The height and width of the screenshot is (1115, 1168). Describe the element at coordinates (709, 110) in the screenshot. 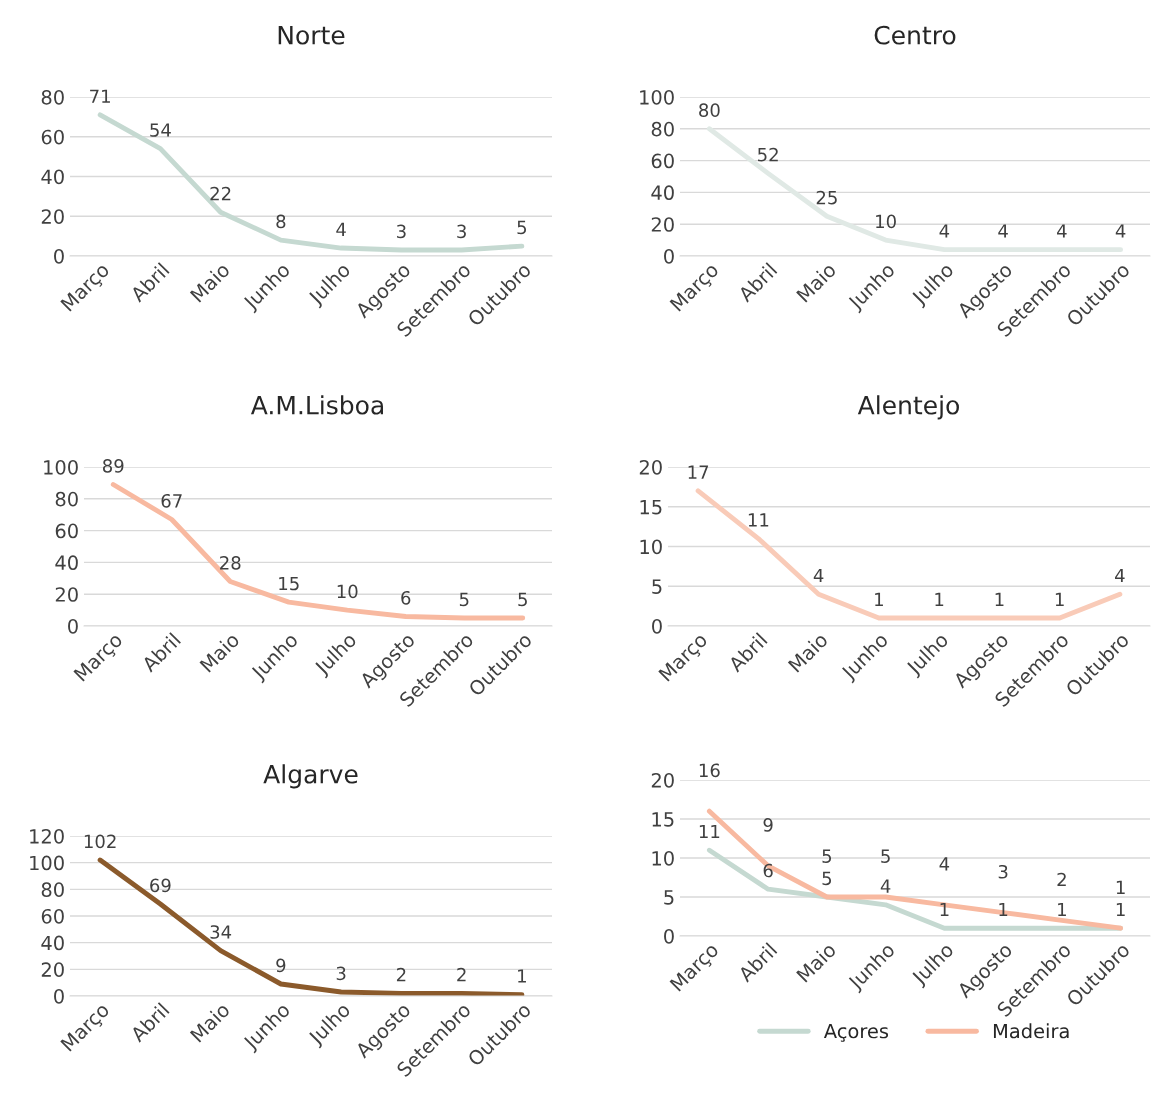

I see `data-label: 80` at that location.